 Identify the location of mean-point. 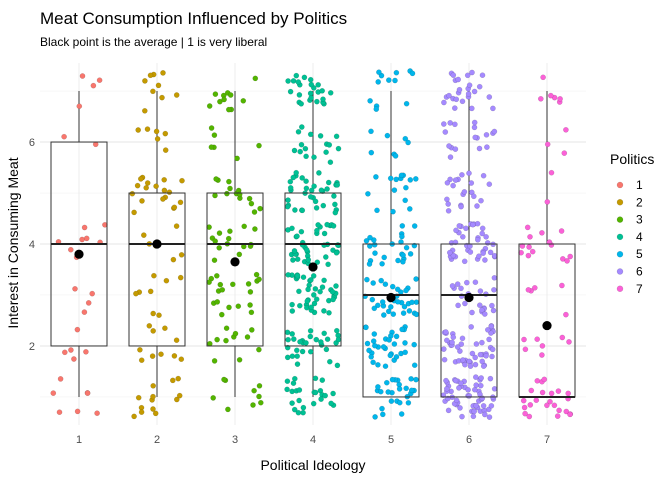
(469, 297).